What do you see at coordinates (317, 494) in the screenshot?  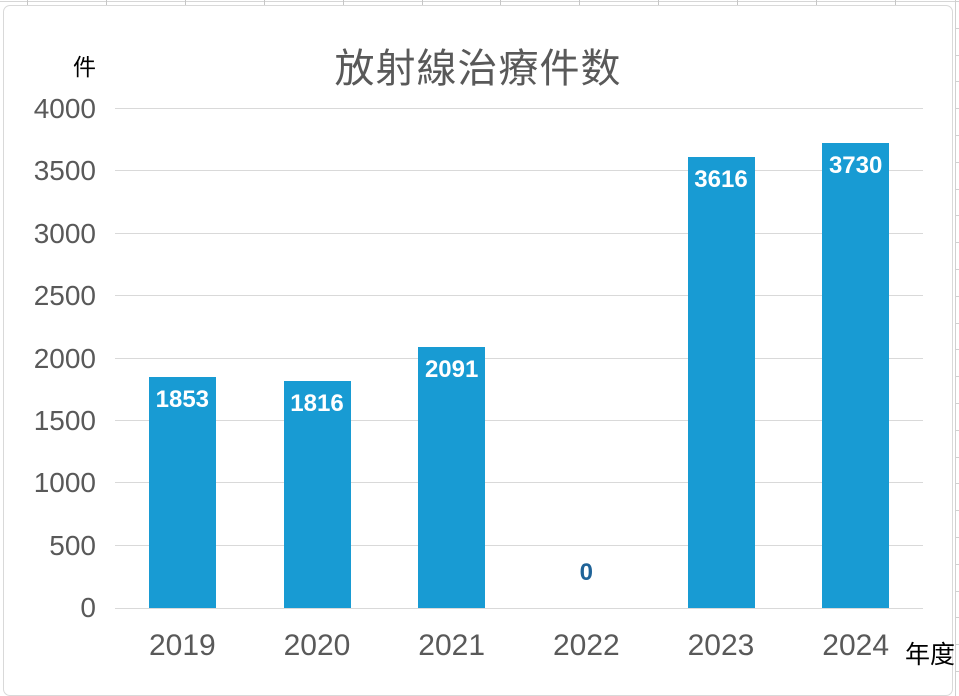 I see `bar-2020: 1816` at bounding box center [317, 494].